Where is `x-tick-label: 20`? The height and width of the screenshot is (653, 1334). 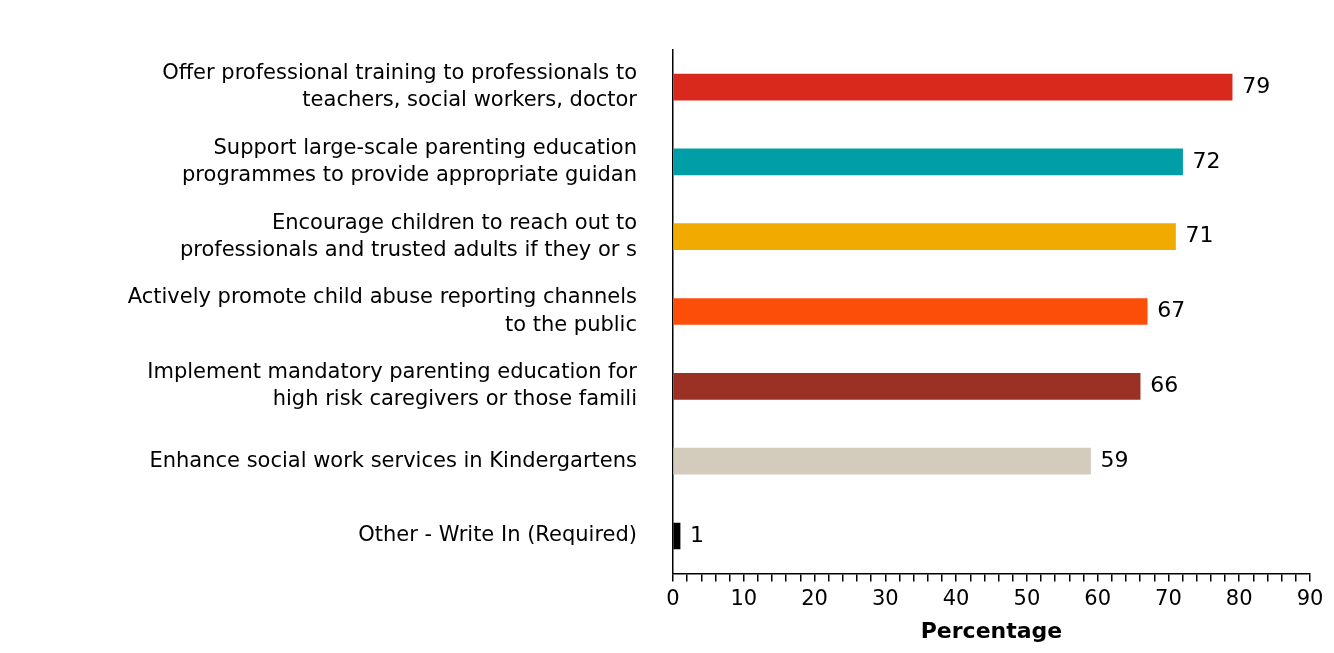 x-tick-label: 20 is located at coordinates (814, 598).